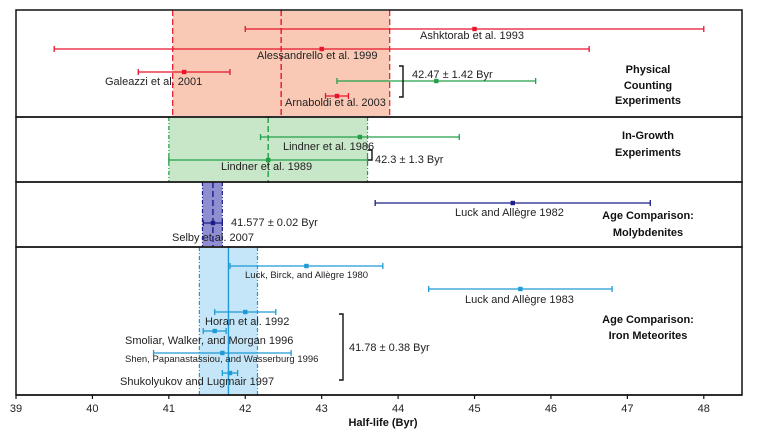 This screenshot has width=766, height=434. Describe the element at coordinates (472, 36) in the screenshot. I see `measurement-label-0-0: Ashktorab et al. 1993` at that location.